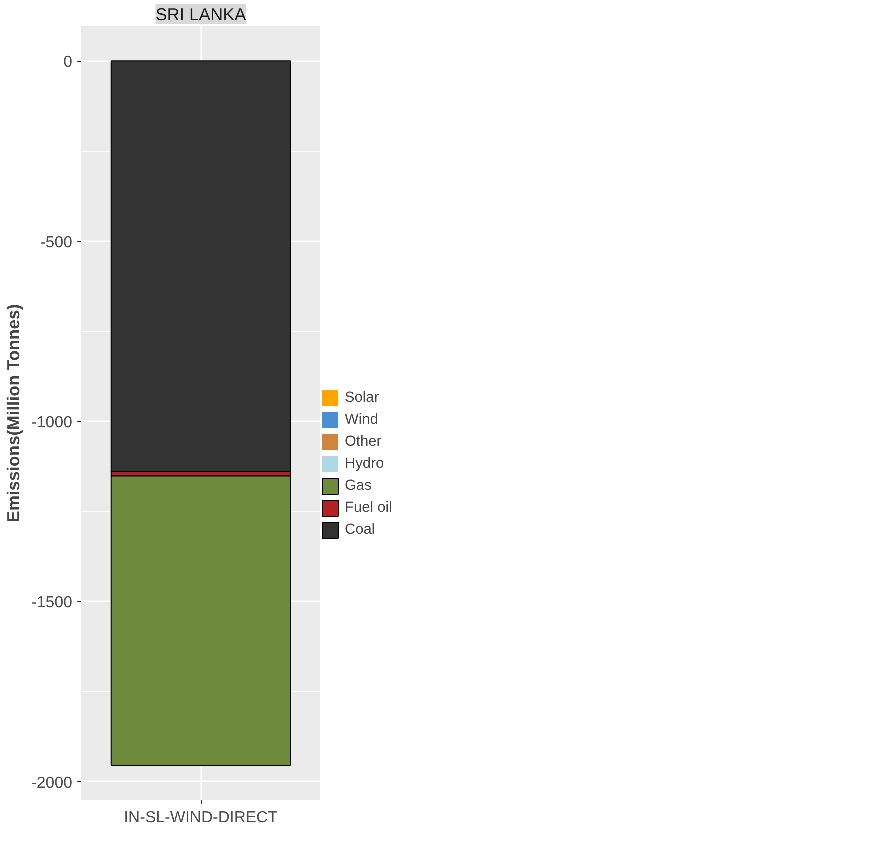 The height and width of the screenshot is (868, 886). I want to click on y-tick-label: -1500, so click(52, 603).